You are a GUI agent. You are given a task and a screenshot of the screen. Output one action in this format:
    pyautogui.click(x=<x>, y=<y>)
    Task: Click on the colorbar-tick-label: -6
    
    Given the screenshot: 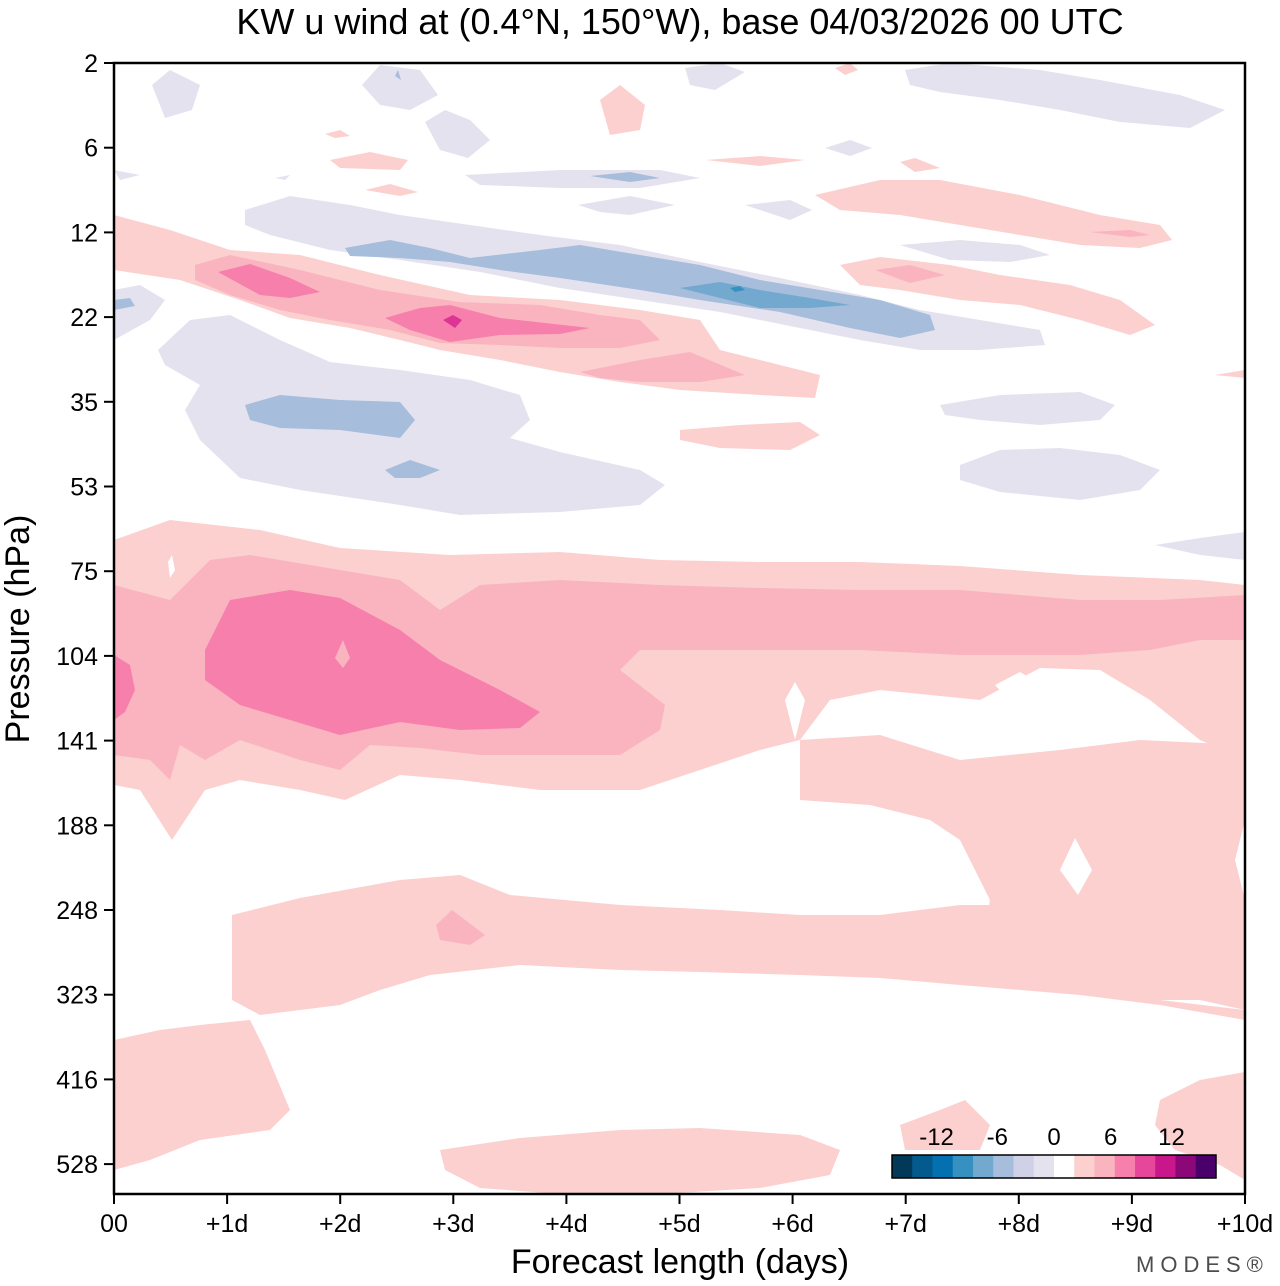 What is the action you would take?
    pyautogui.click(x=997, y=1137)
    